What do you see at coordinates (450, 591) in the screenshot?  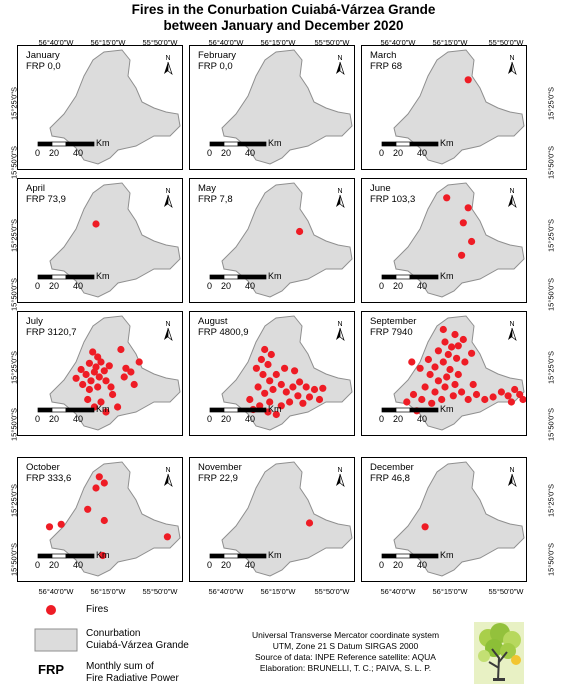 I see `lon-label-bottom-8: 56°15'0"W` at bounding box center [450, 591].